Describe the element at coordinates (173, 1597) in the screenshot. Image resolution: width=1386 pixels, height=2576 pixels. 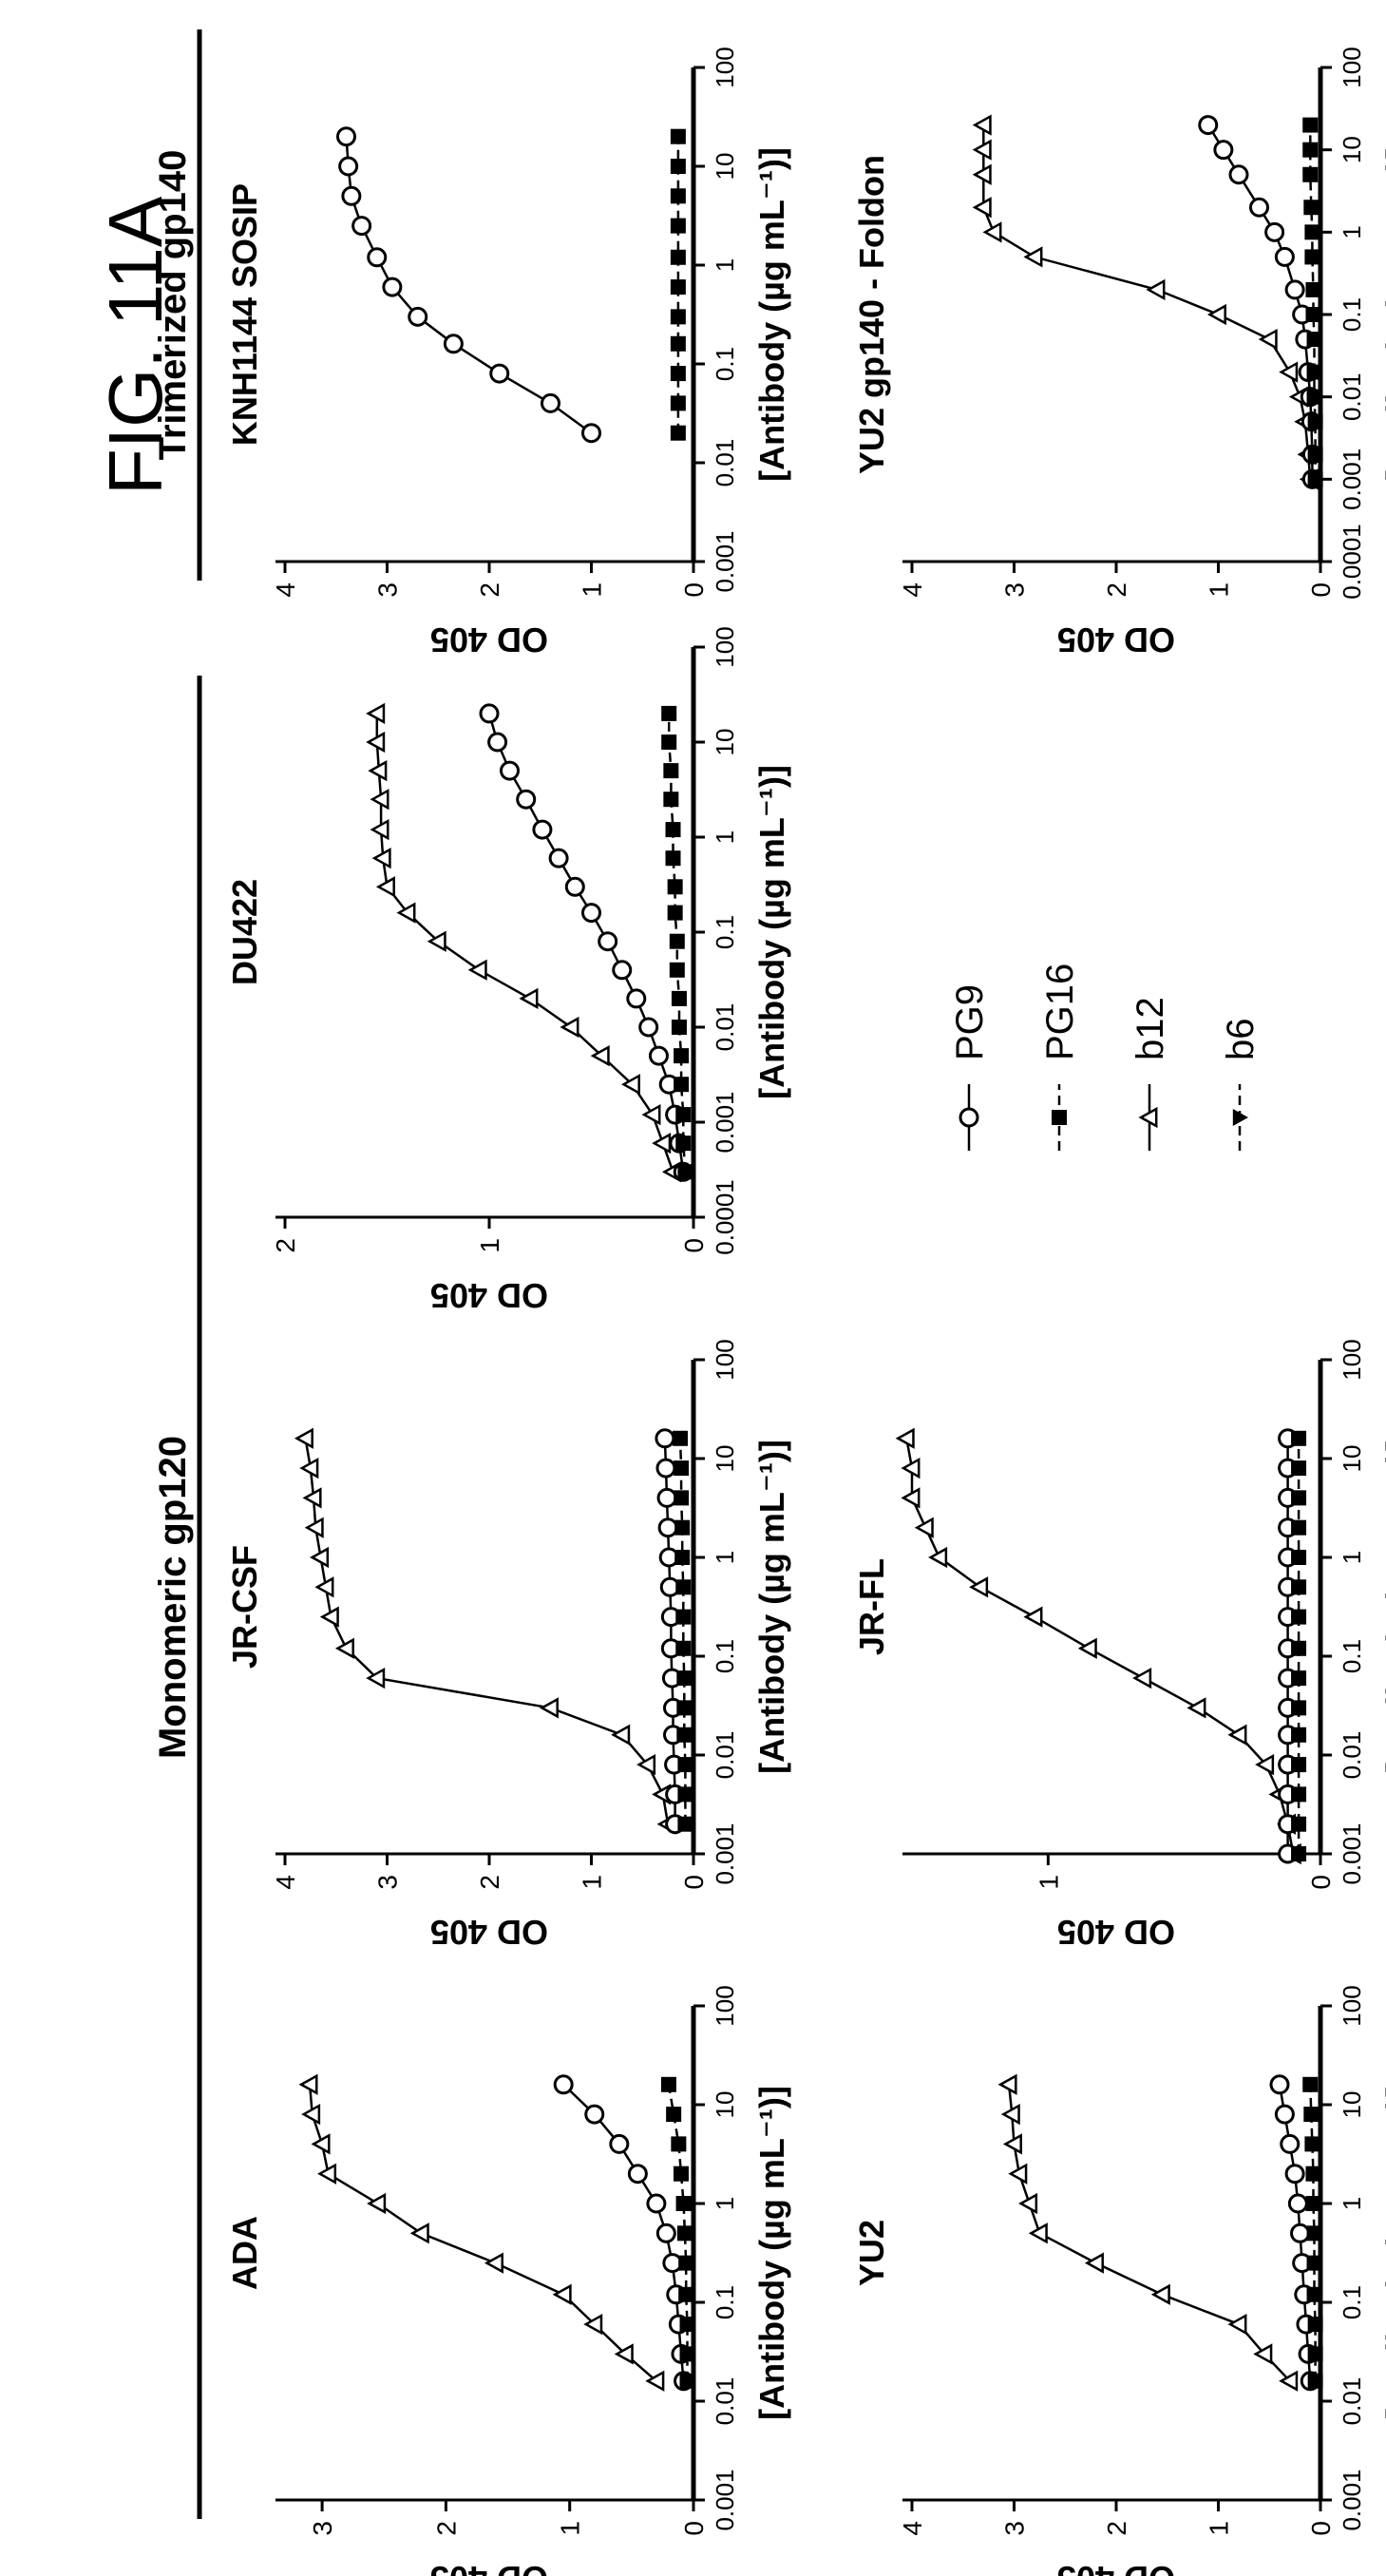
I see `group-label-monomeric: Monomeric gp120` at that location.